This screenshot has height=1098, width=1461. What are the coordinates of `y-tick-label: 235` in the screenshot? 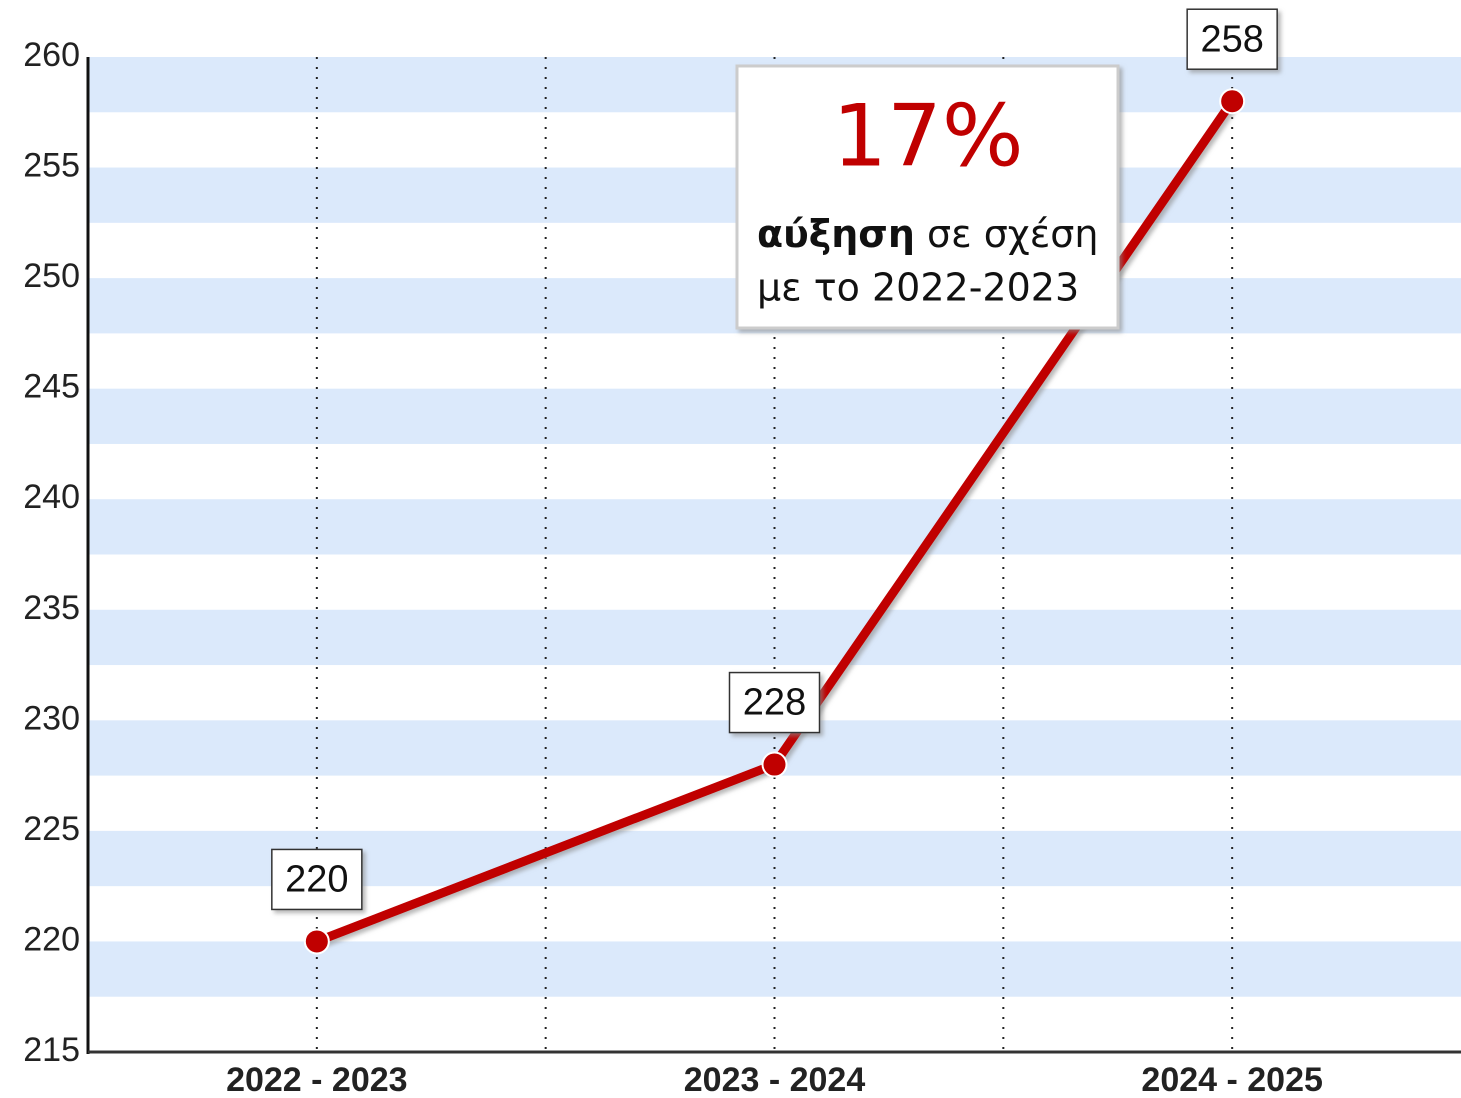 It's located at (51, 608).